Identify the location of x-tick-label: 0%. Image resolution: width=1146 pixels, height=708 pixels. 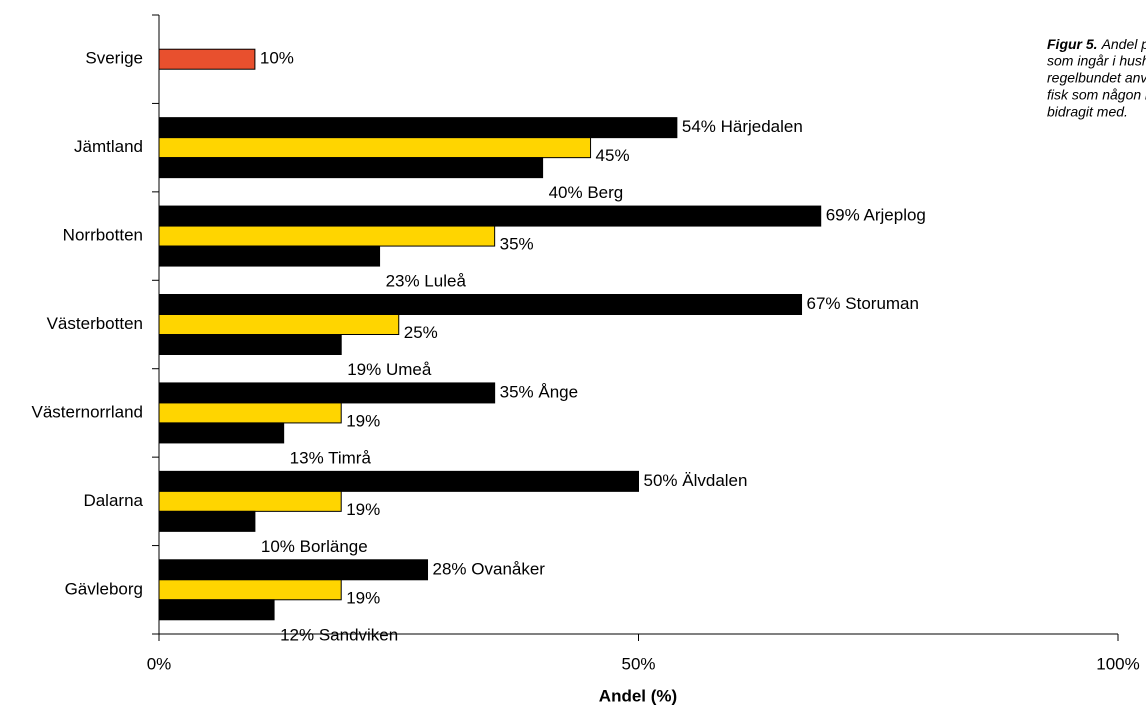
(159, 663).